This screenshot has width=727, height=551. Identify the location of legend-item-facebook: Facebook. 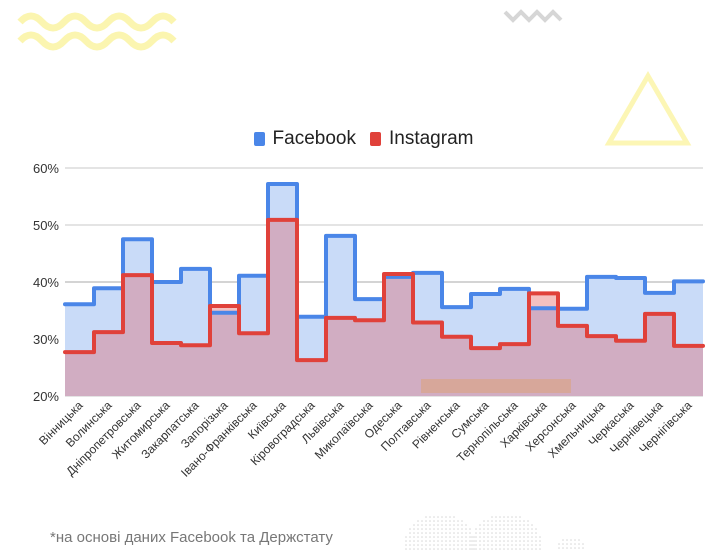
(304, 139).